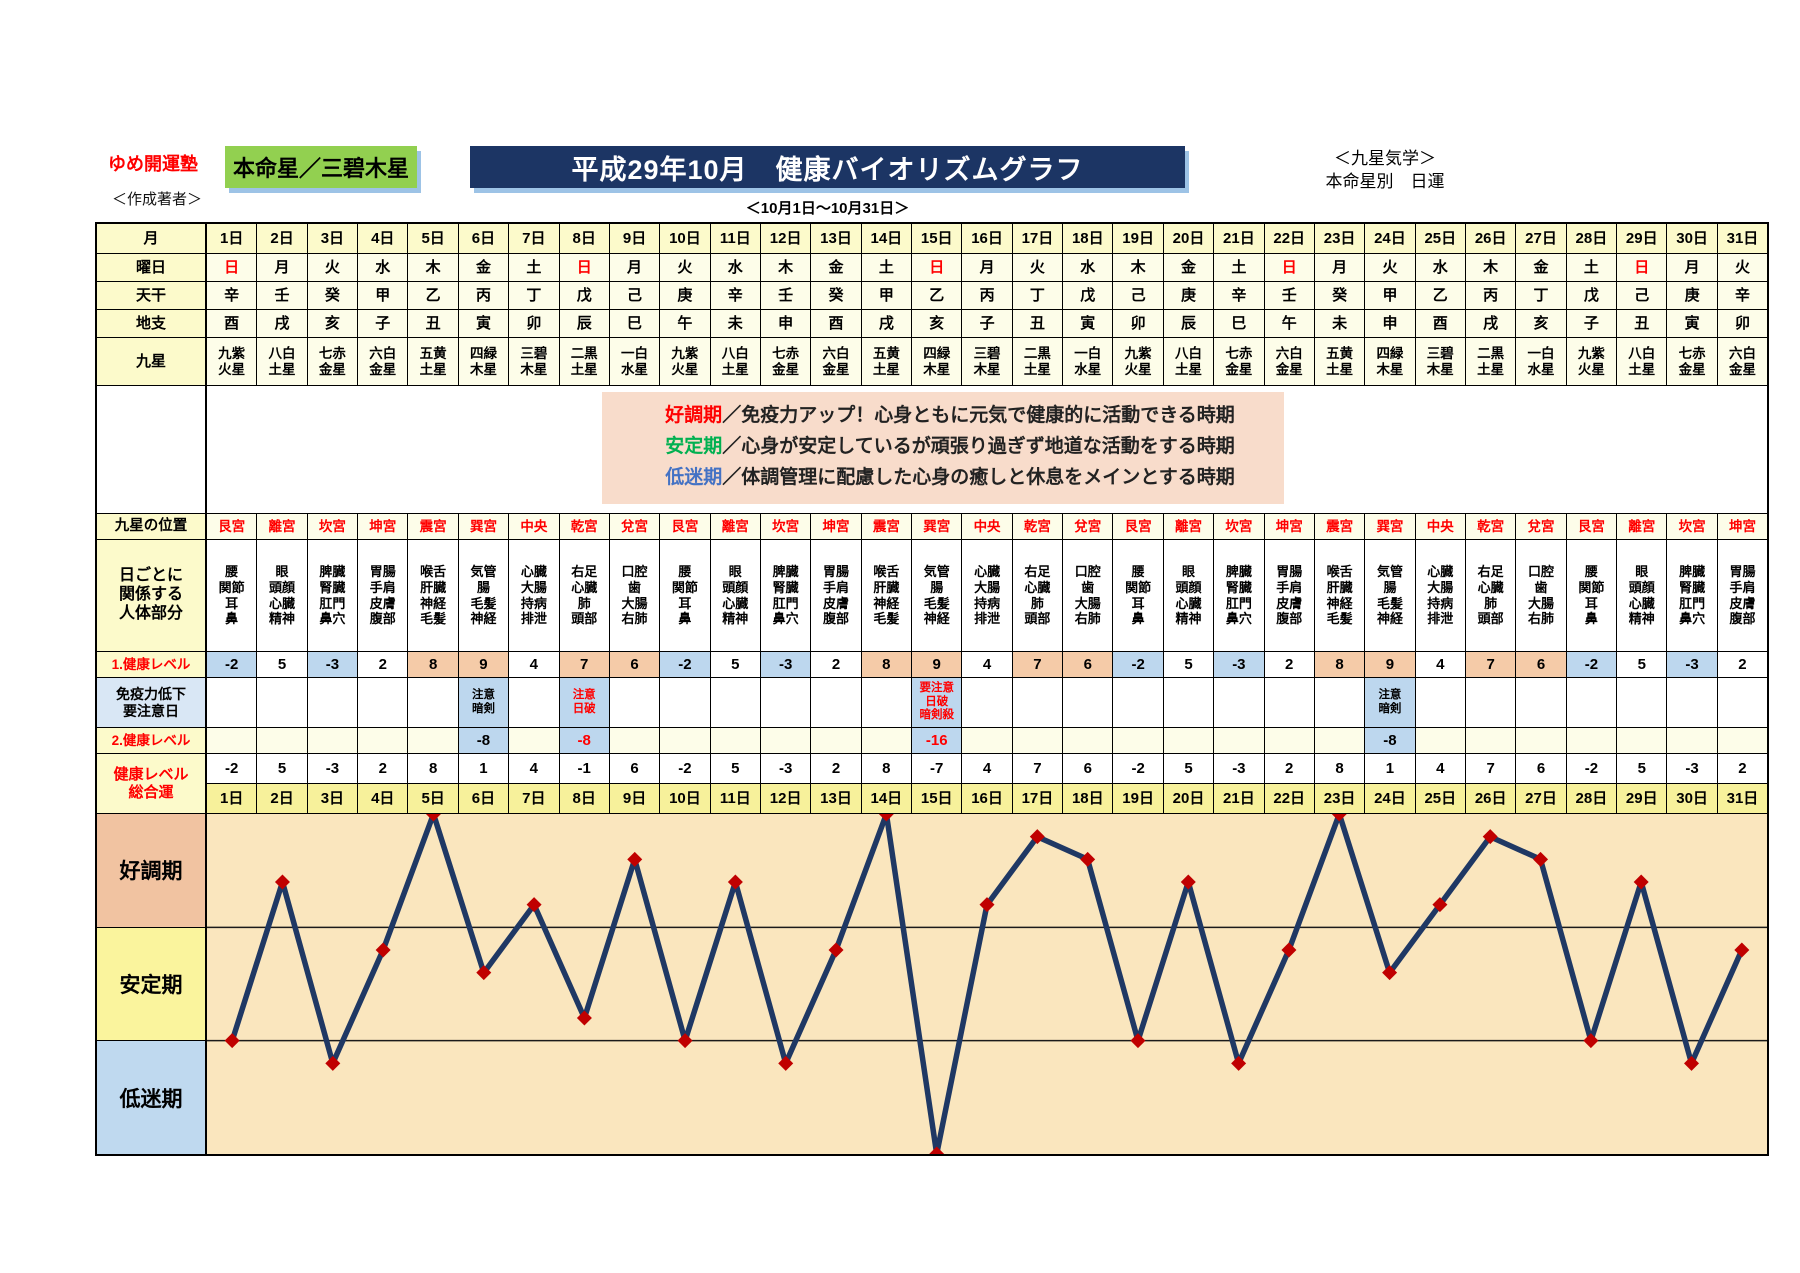  I want to click on cell-date-bottom-21: 21日, so click(1239, 798).